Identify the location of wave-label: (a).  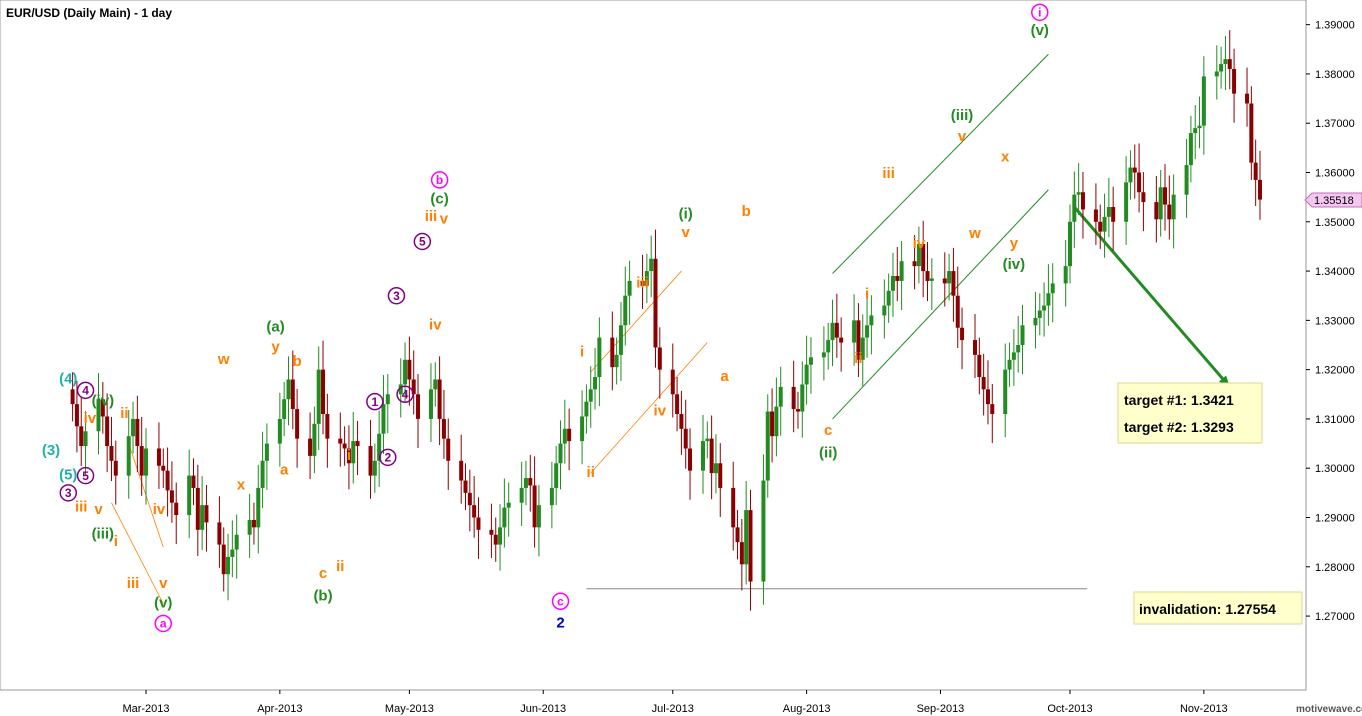
(275, 327).